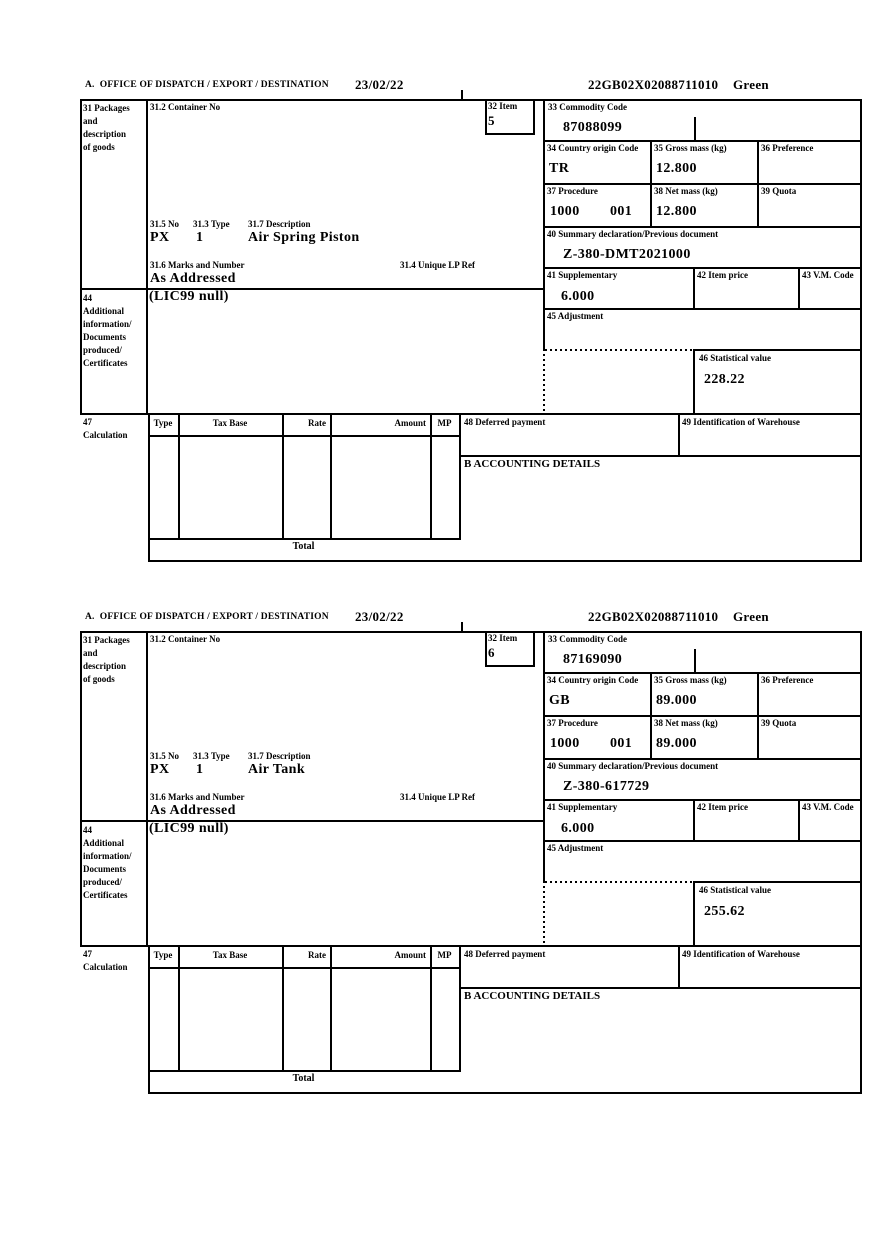 Image resolution: width=882 pixels, height=1250 pixels. What do you see at coordinates (87, 298) in the screenshot?
I see `label-line: 44` at bounding box center [87, 298].